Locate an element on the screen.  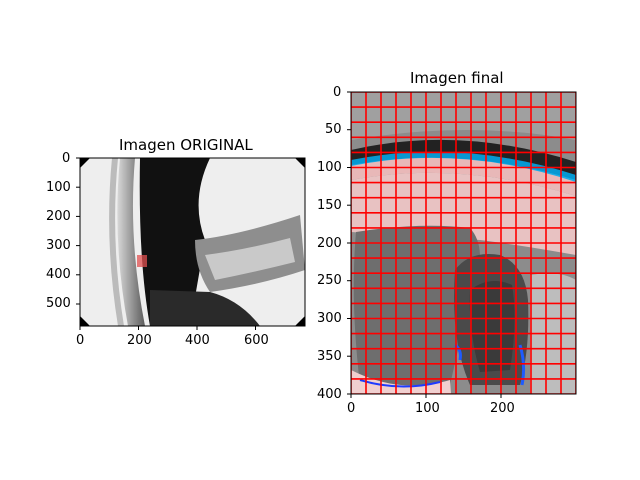
left-xtick-label: 0 is located at coordinates (80, 340).